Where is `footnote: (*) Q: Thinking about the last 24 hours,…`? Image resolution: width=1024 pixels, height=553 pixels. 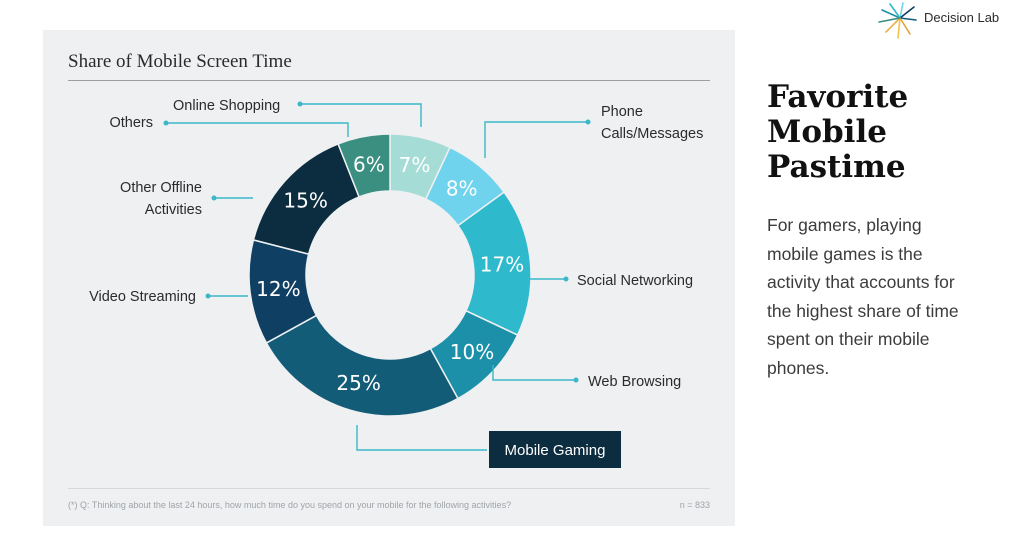 footnote: (*) Q: Thinking about the last 24 hours,… is located at coordinates (290, 505).